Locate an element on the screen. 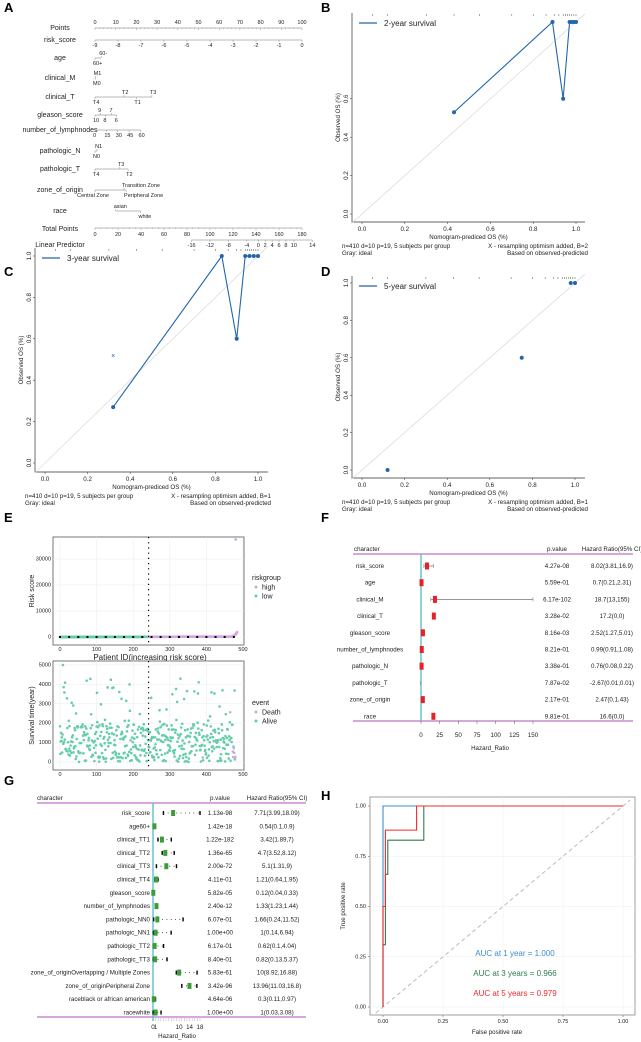 The height and width of the screenshot is (1042, 641). variable-tick-label: M1 is located at coordinates (98, 74).